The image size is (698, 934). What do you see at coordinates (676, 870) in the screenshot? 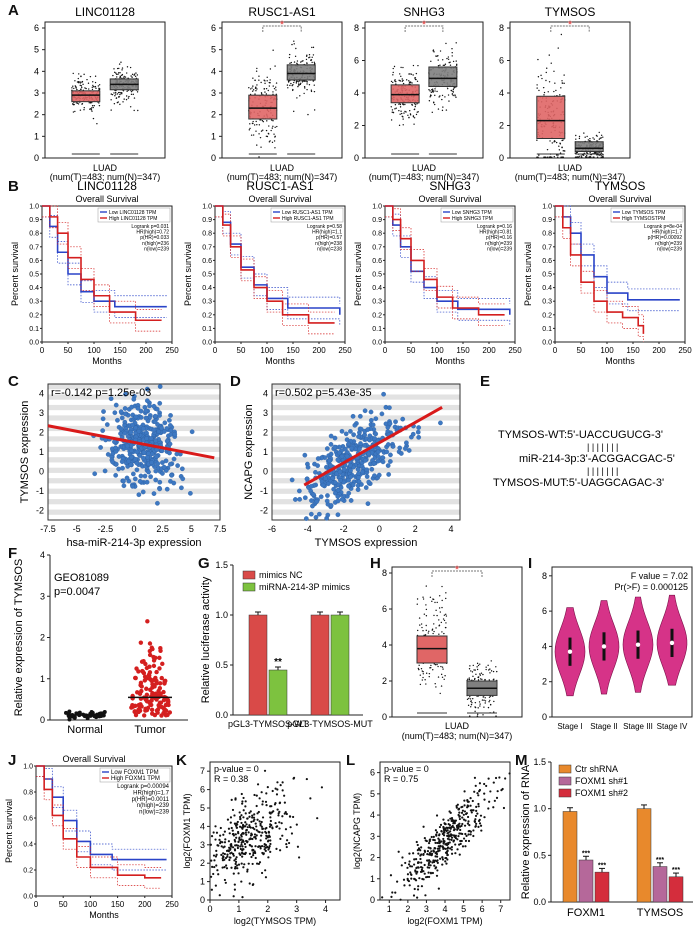
I see `m-sig: ***` at bounding box center [676, 870].